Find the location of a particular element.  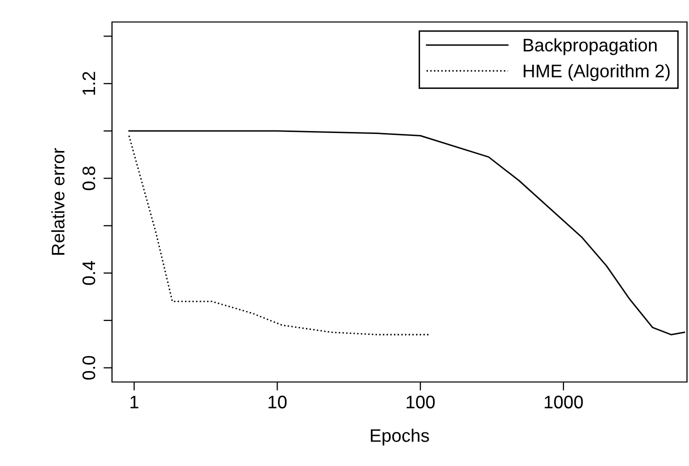

y-tick-label: 0.0 is located at coordinates (89, 368).